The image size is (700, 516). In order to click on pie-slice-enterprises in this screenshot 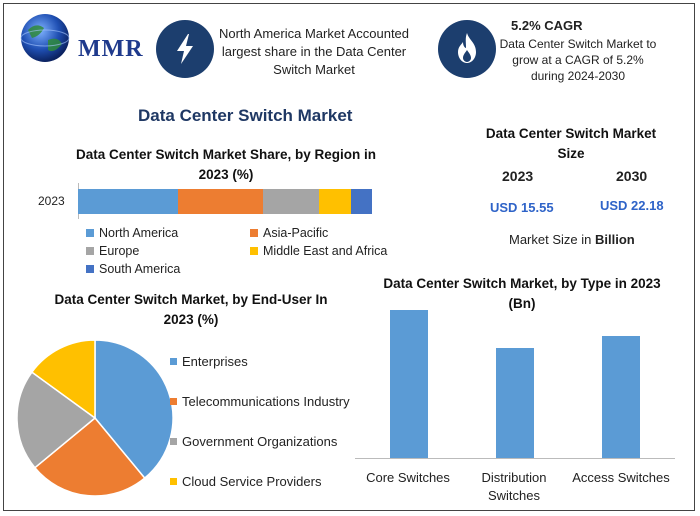, I will do `click(134, 409)`.